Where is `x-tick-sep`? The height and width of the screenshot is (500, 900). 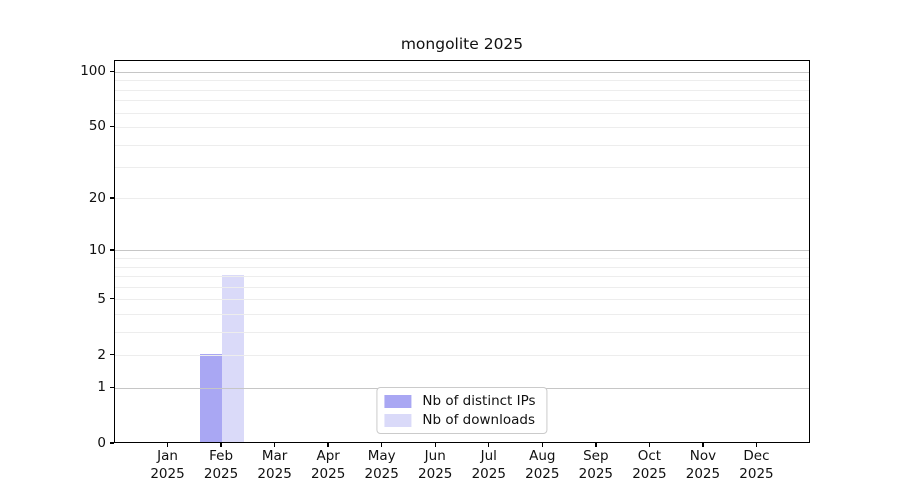 x-tick-sep is located at coordinates (596, 445).